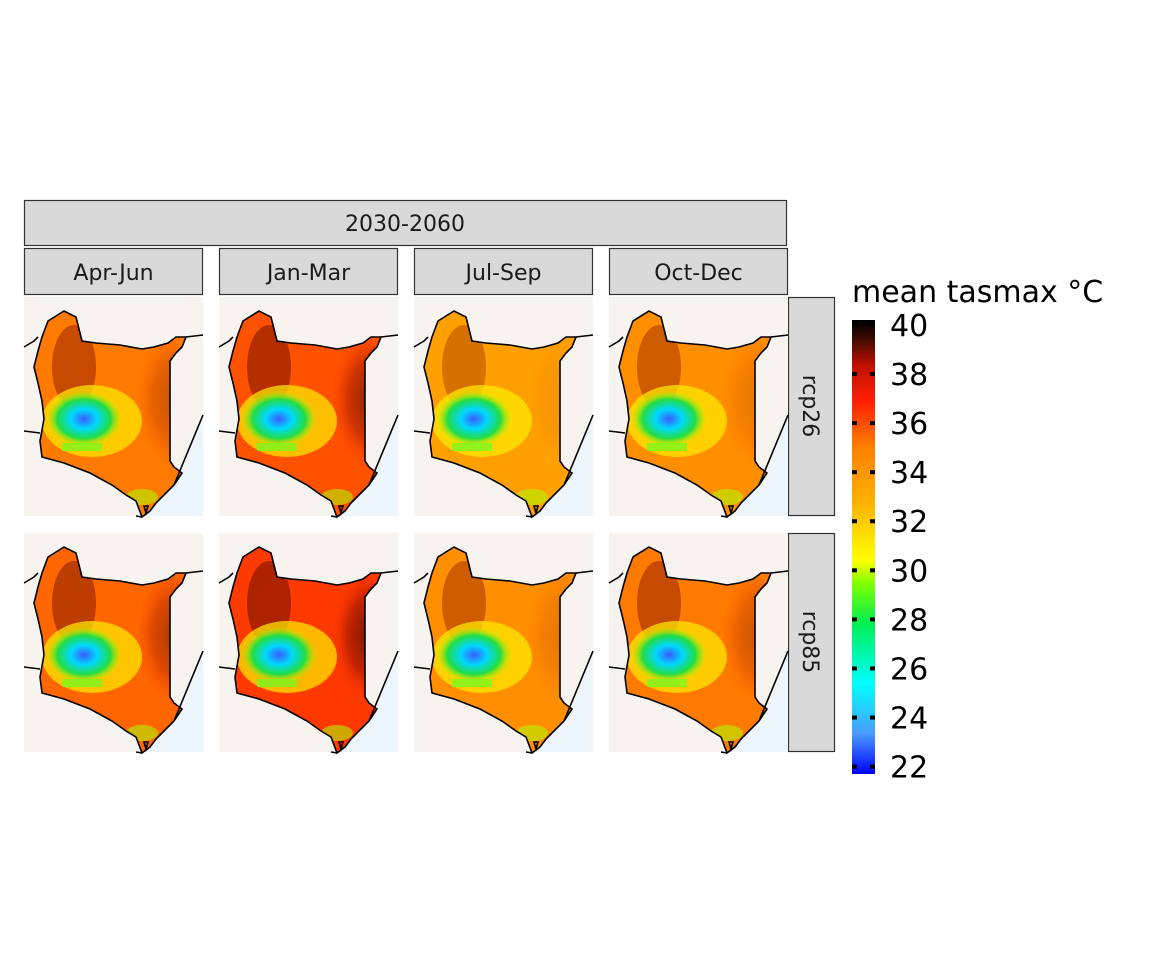 This screenshot has width=1152, height=960. What do you see at coordinates (909, 424) in the screenshot?
I see `legend-tick-label: 36` at bounding box center [909, 424].